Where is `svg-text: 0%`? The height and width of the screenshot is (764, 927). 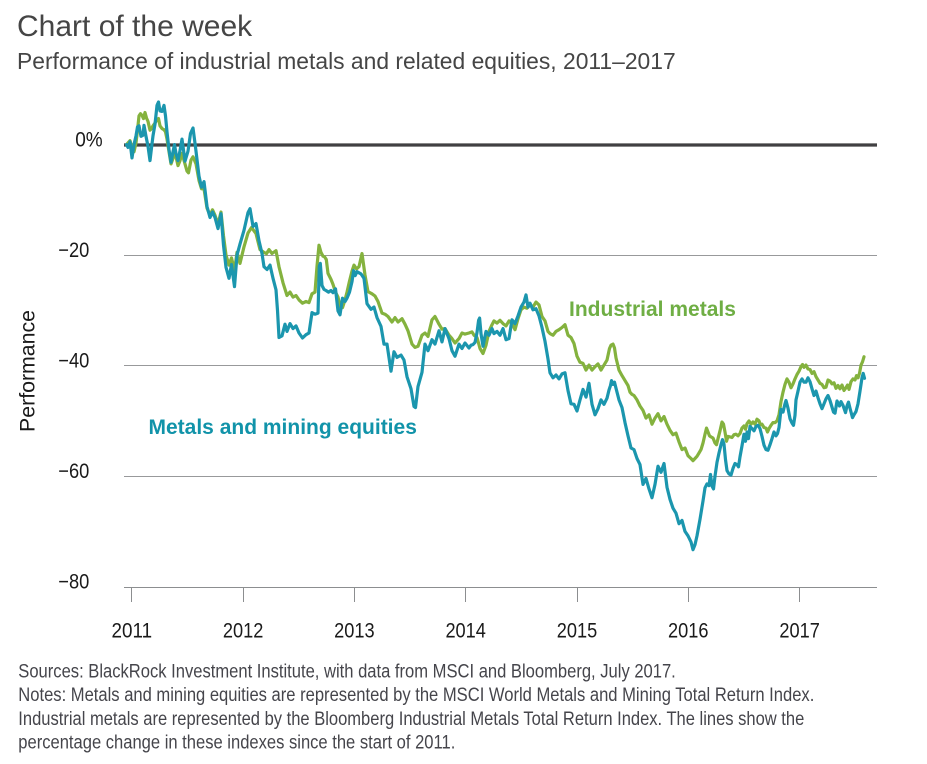
svg-text: 0% is located at coordinates (89, 139).